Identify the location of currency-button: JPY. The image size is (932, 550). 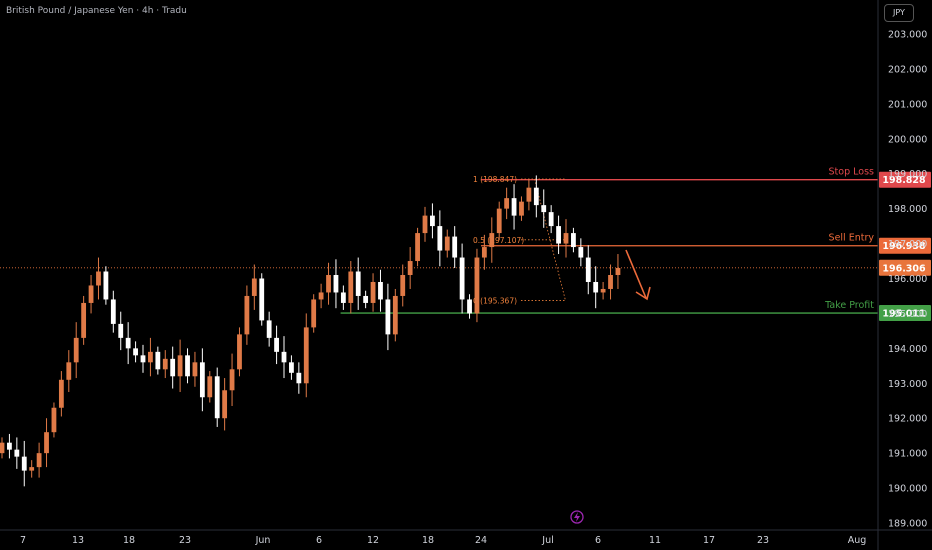
(899, 13).